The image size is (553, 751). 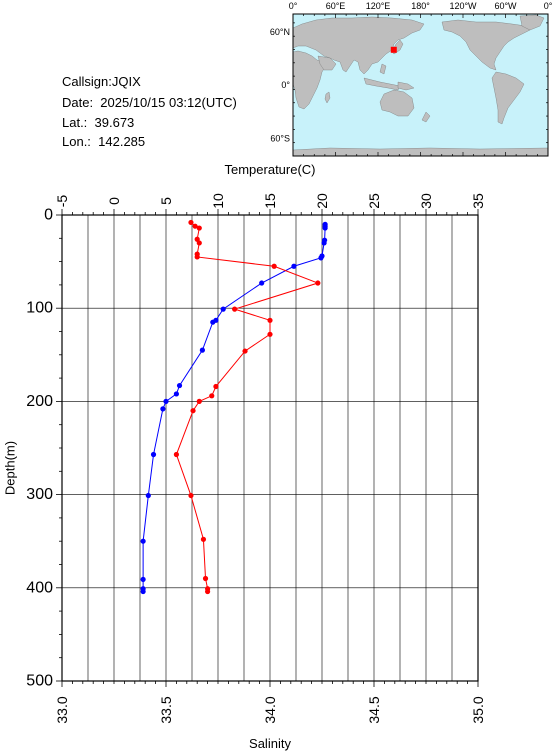 I want to click on temperature-tick-label: -5, so click(x=62, y=201).